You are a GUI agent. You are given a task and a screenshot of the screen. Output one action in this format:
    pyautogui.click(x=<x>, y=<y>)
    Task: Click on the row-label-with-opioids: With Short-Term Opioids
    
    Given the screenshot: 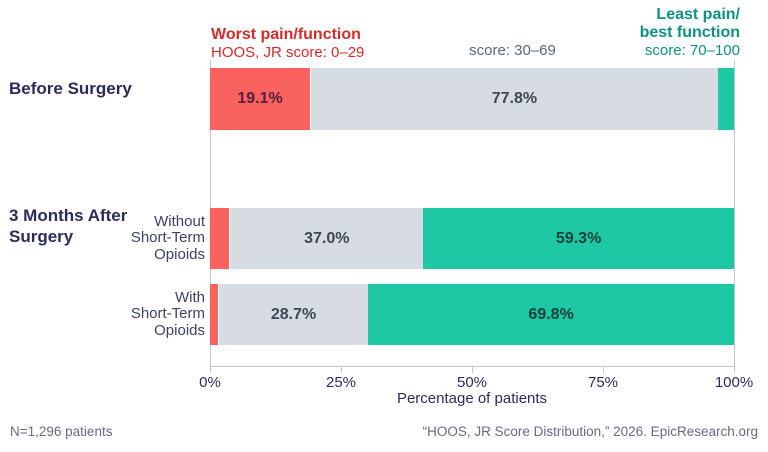 What is the action you would take?
    pyautogui.click(x=145, y=314)
    